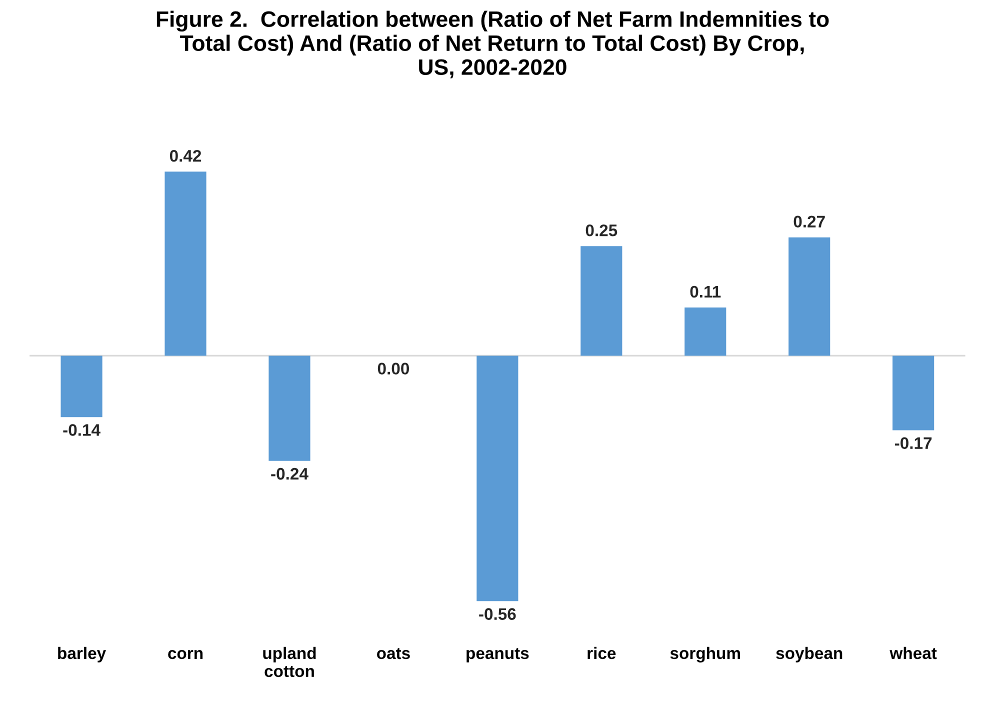 The width and height of the screenshot is (985, 713). I want to click on x-tick-label: soybean, so click(809, 654).